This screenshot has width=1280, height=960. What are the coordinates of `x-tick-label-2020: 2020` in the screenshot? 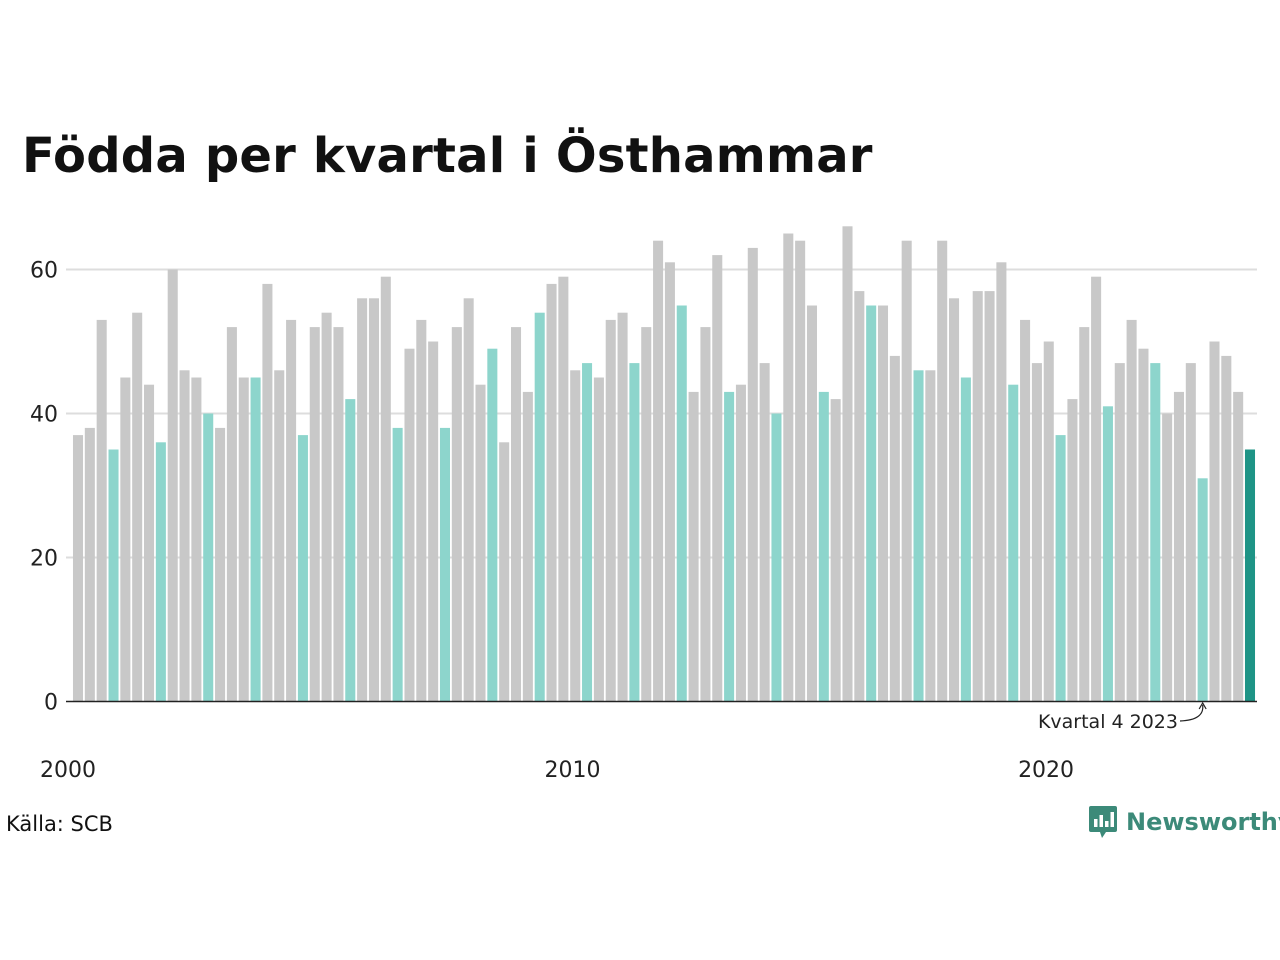 It's located at (1046, 770).